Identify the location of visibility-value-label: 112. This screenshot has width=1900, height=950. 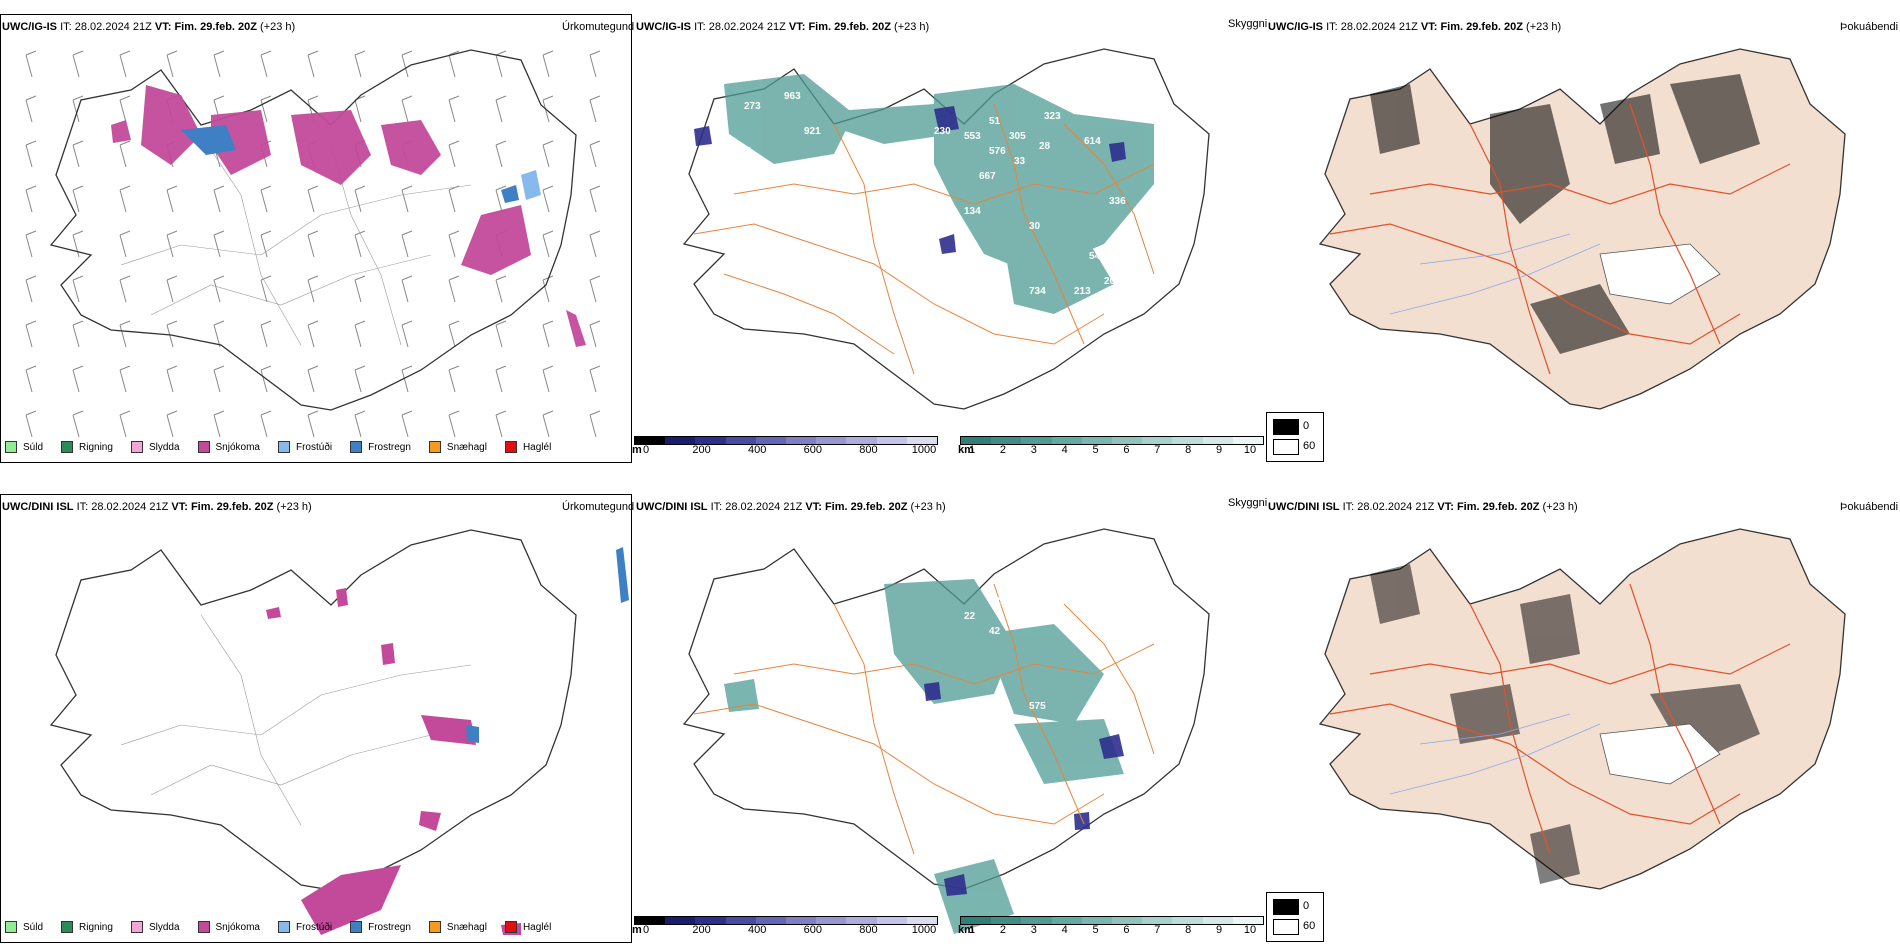
(1152, 701).